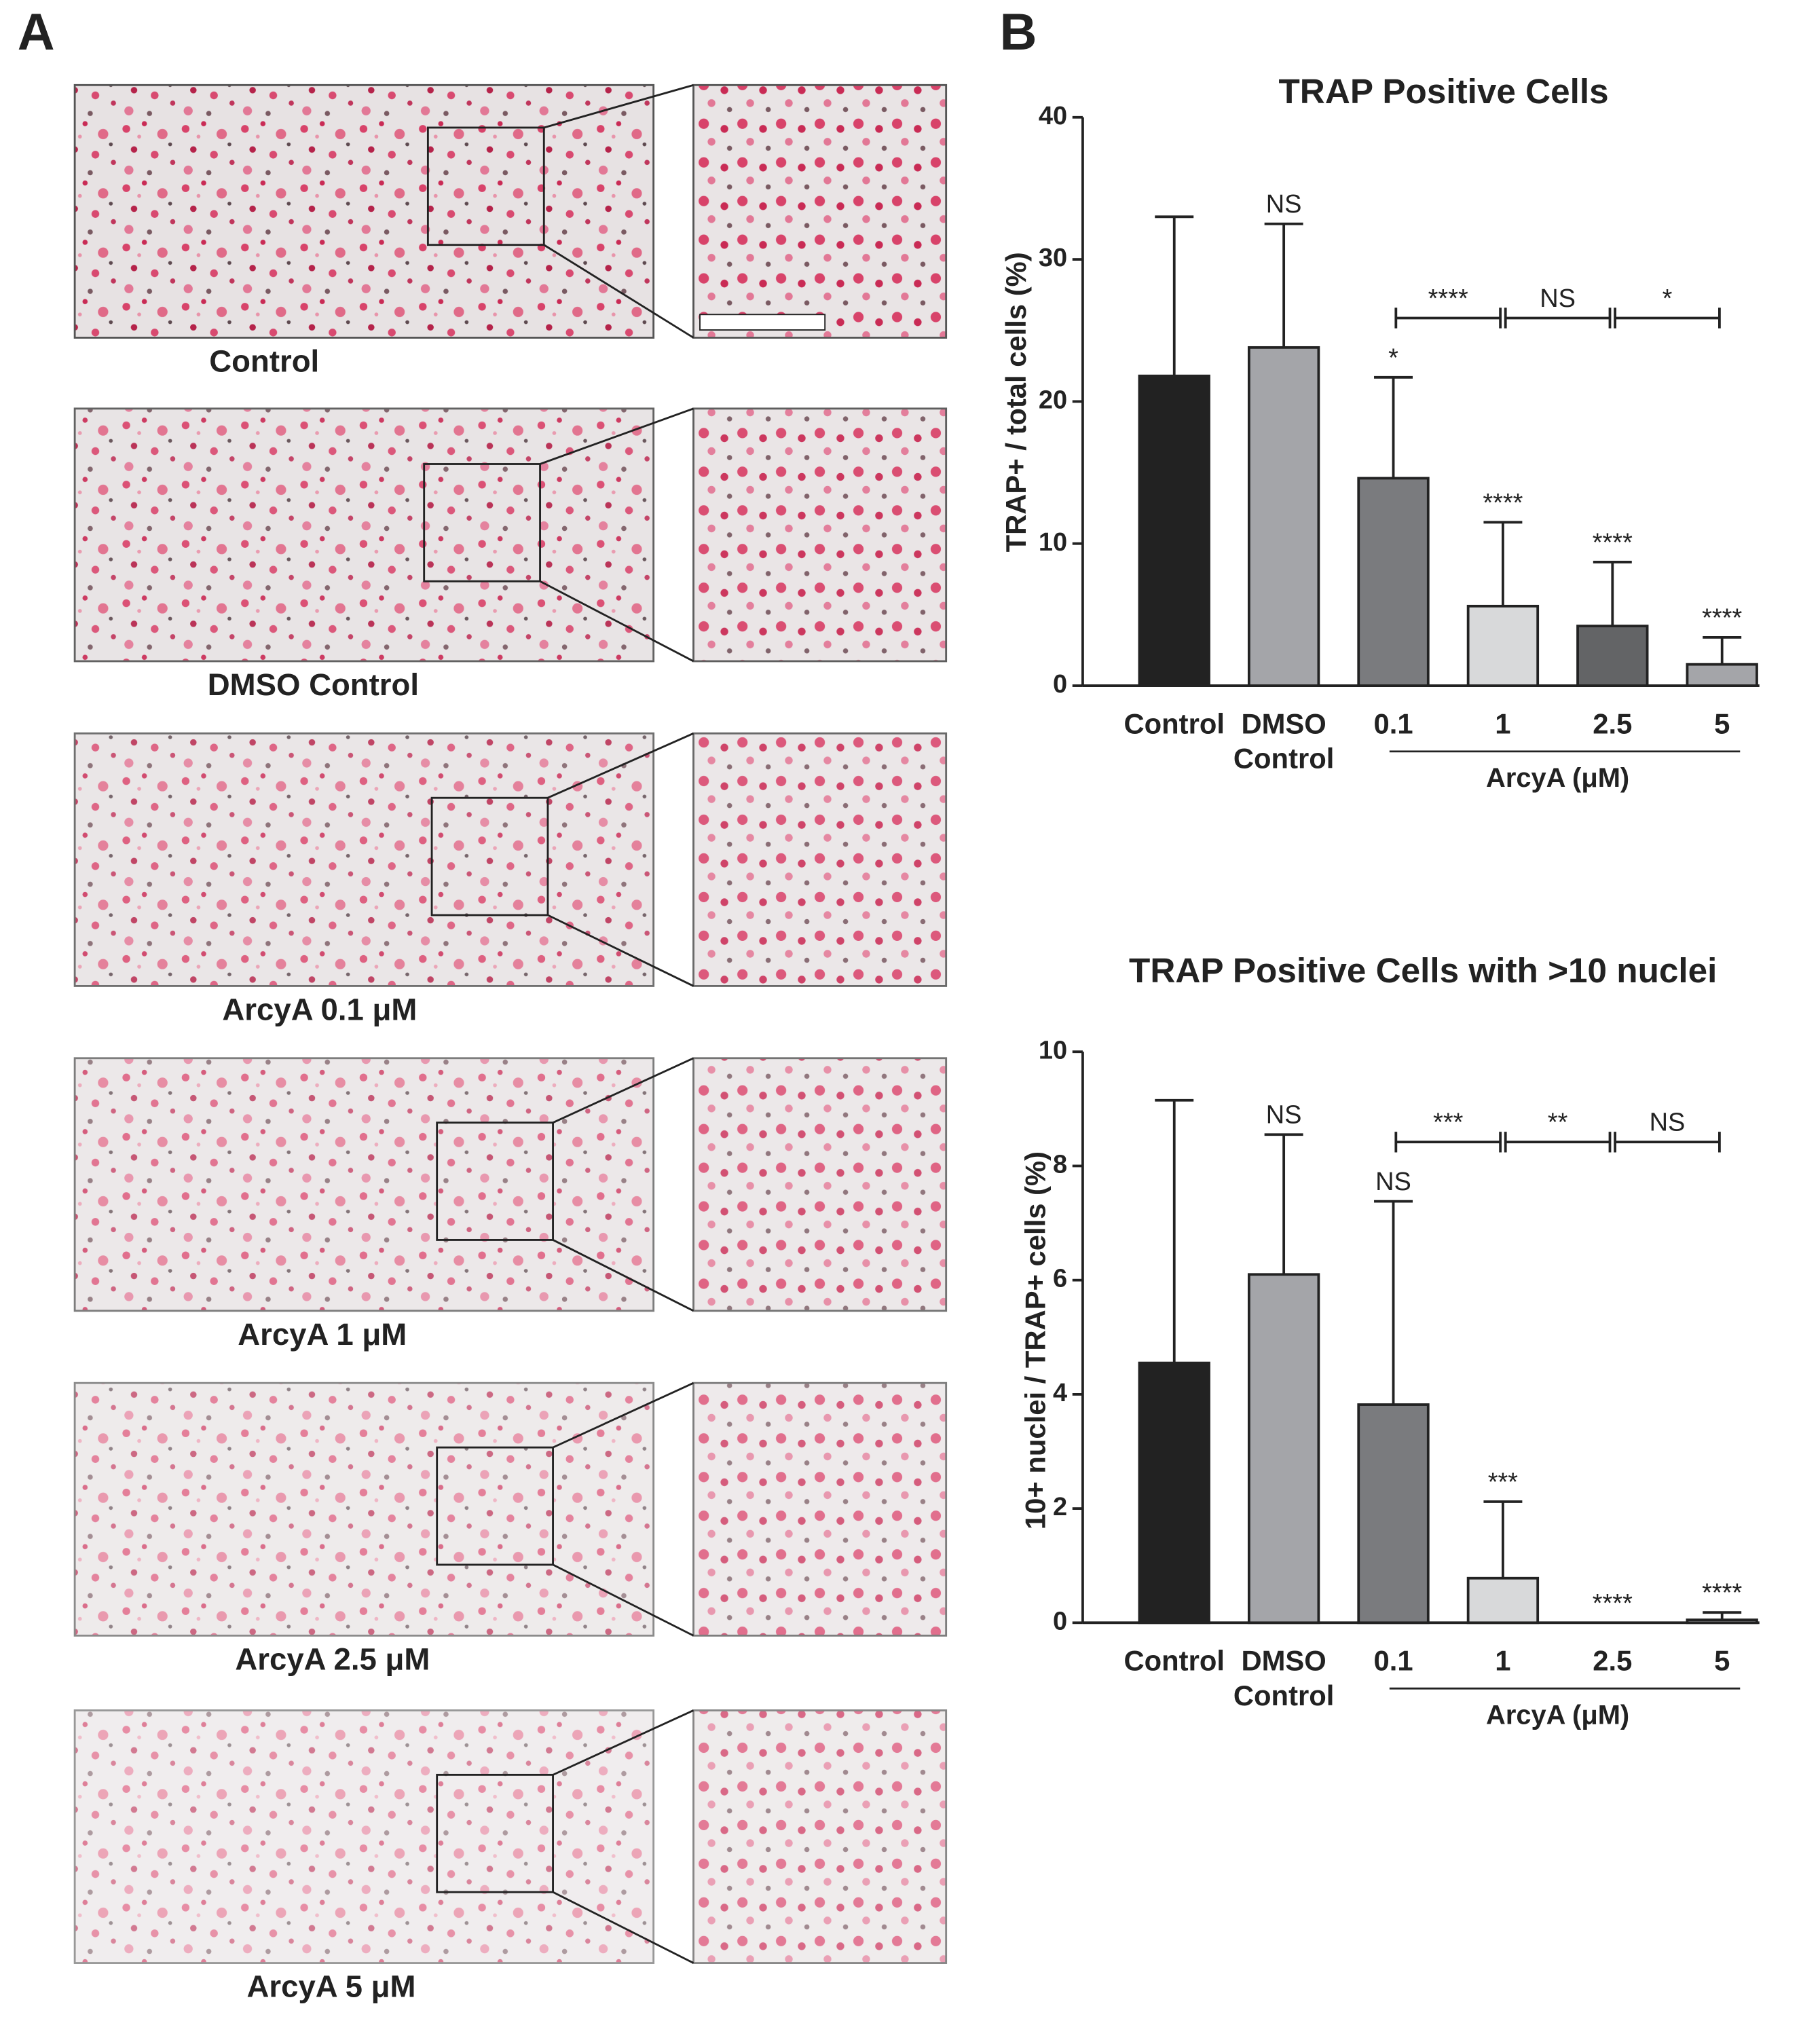 The width and height of the screenshot is (1820, 2021). Describe the element at coordinates (36, 32) in the screenshot. I see `panel-label: A` at that location.